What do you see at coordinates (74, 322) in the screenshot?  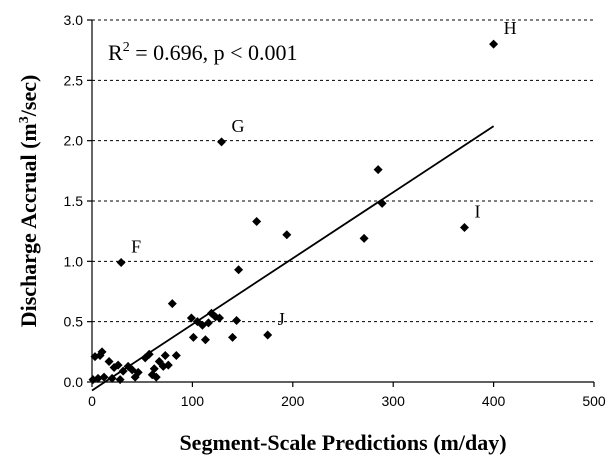 I see `y-tick-label: 0.5` at bounding box center [74, 322].